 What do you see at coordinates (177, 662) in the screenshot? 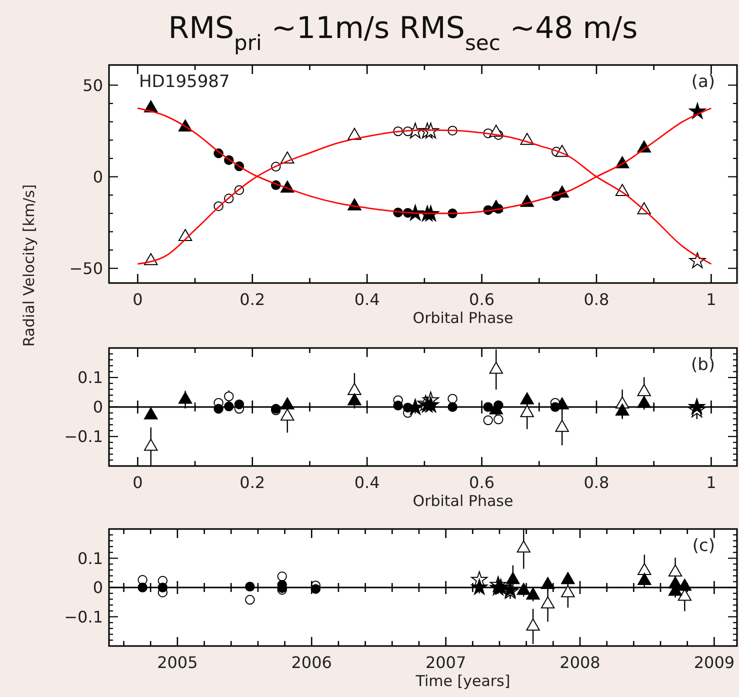
I see `x-tick-label: 2005` at bounding box center [177, 662].